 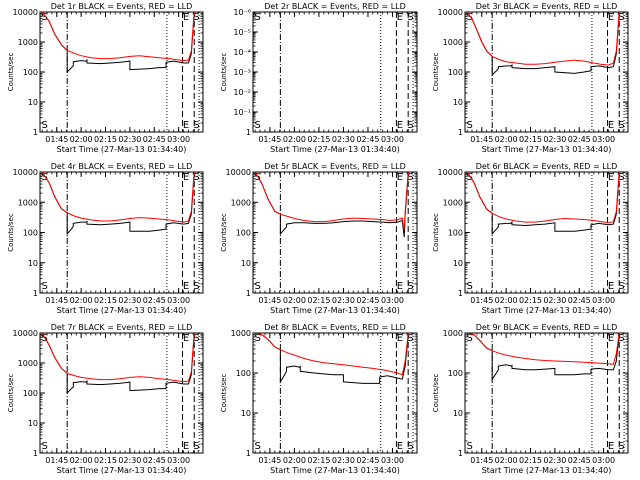 What do you see at coordinates (242, 92) in the screenshot?
I see `y-tick-label: 10⁻²` at bounding box center [242, 92].